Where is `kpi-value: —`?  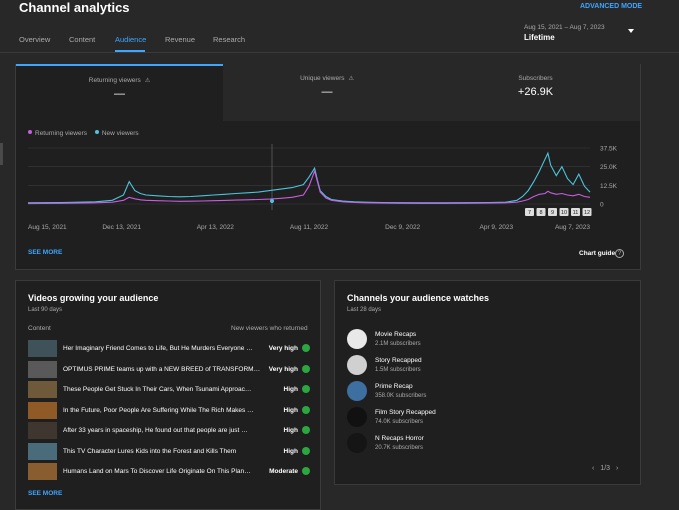
kpi-value: — is located at coordinates (327, 92).